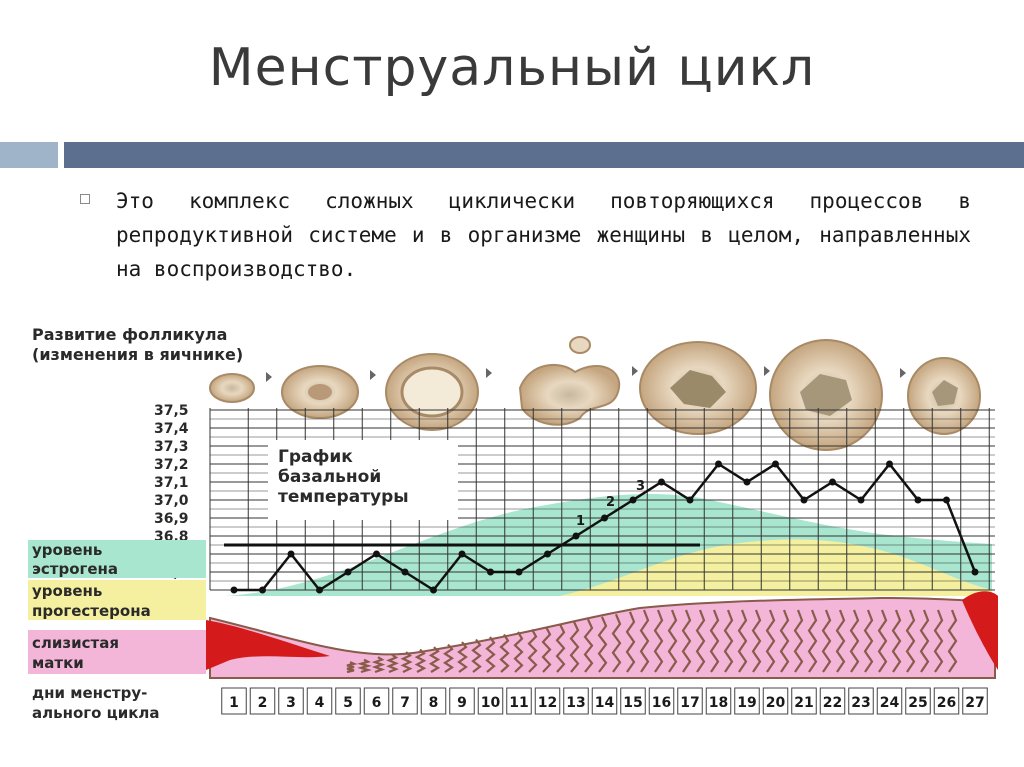  Describe the element at coordinates (117, 559) in the screenshot. I see `estrogen-label-bg` at that location.